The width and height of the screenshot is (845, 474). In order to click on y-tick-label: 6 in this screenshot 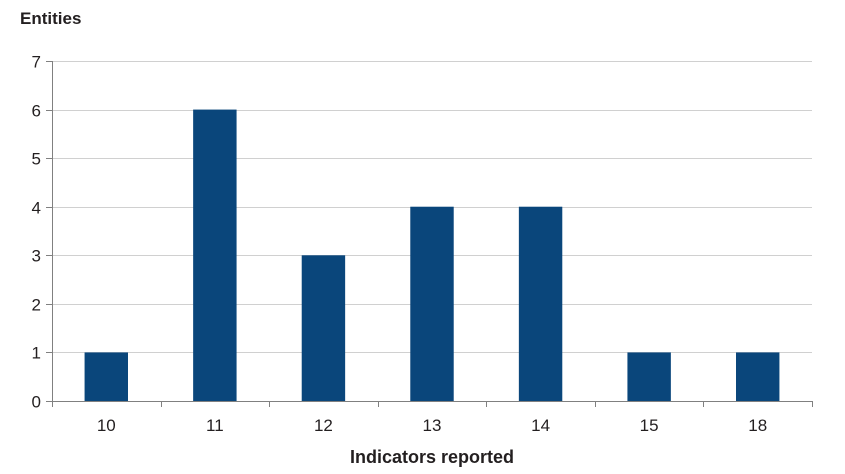, I will do `click(36, 111)`.